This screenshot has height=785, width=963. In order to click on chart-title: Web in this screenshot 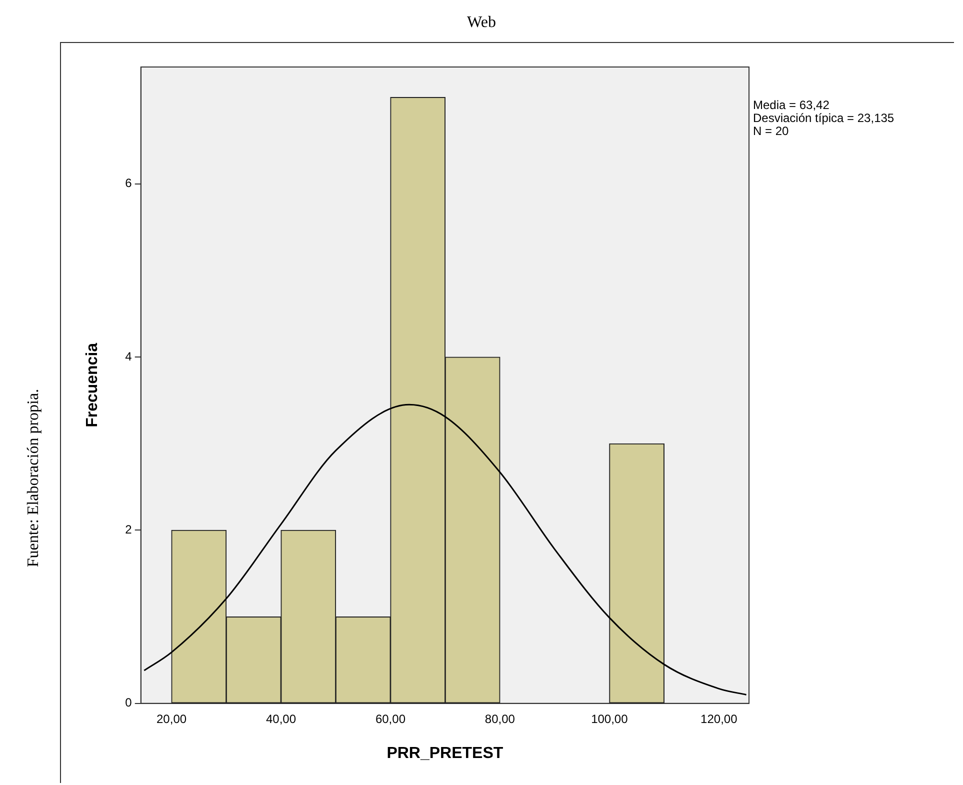, I will do `click(481, 23)`.